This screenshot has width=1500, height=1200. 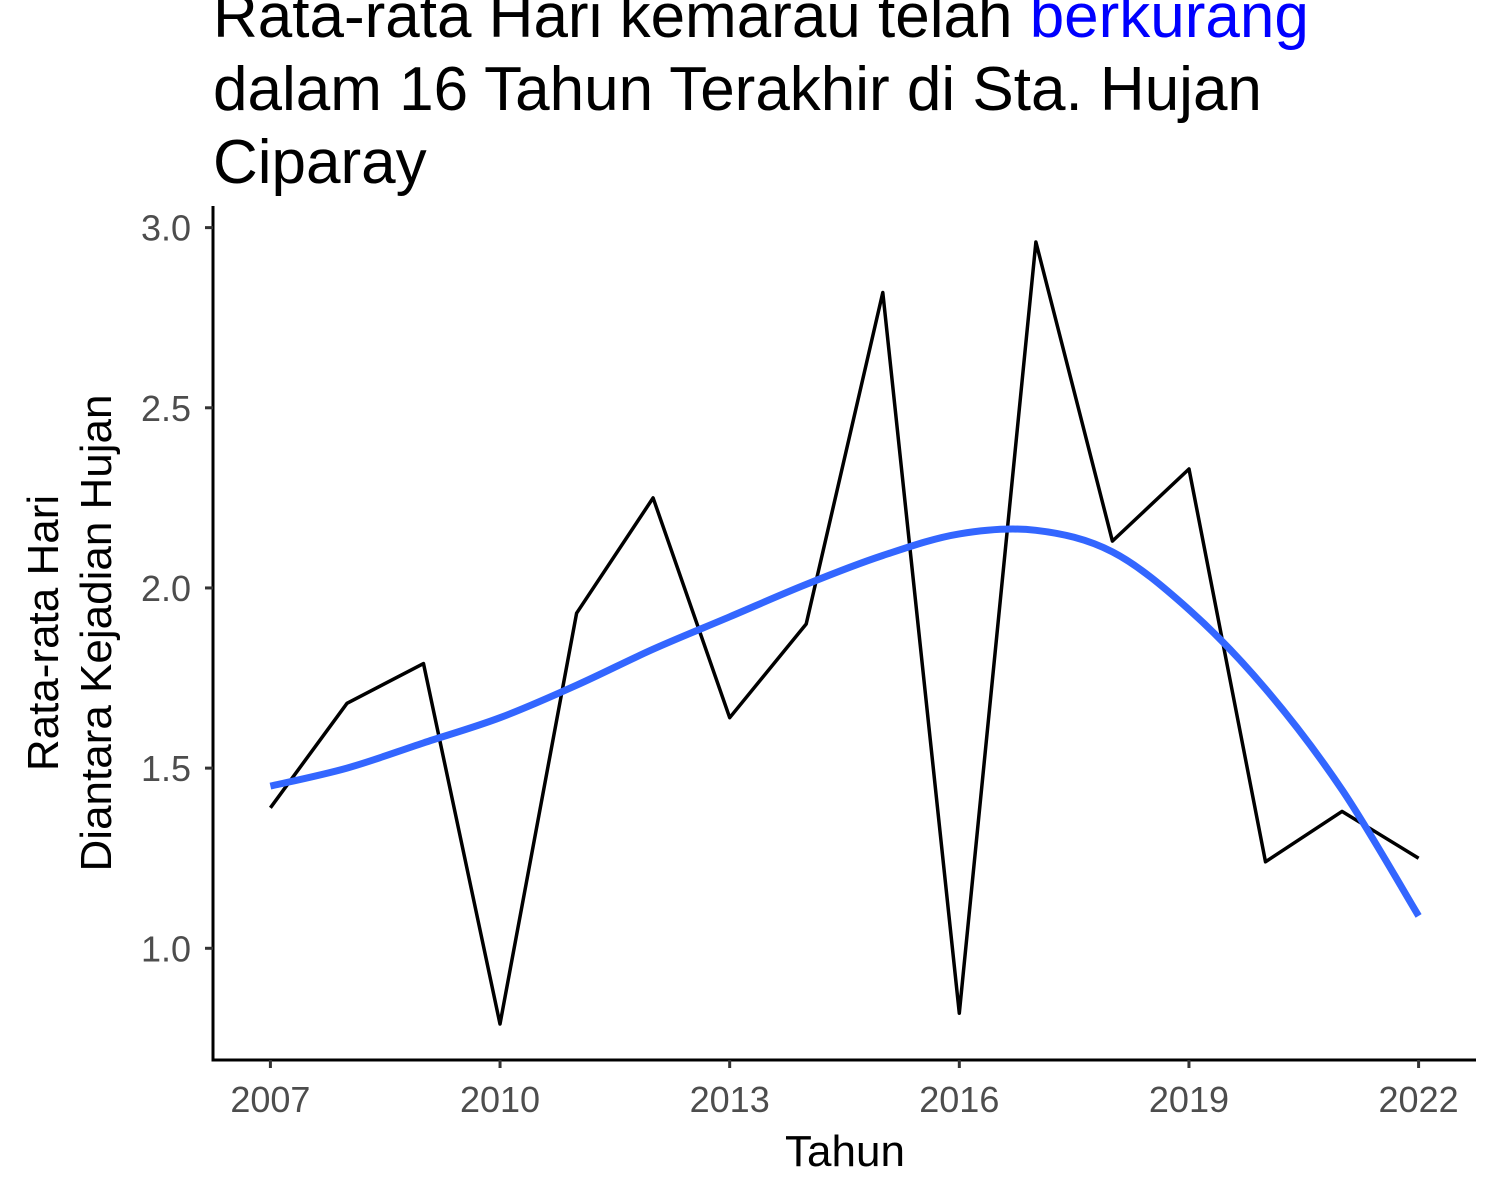 I want to click on y-tick-label: 3.0, so click(x=166, y=228).